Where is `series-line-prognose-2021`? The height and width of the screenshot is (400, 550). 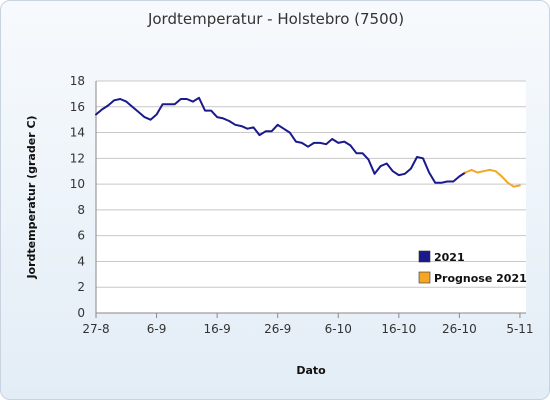 series-line-prognose-2021 is located at coordinates (492, 178).